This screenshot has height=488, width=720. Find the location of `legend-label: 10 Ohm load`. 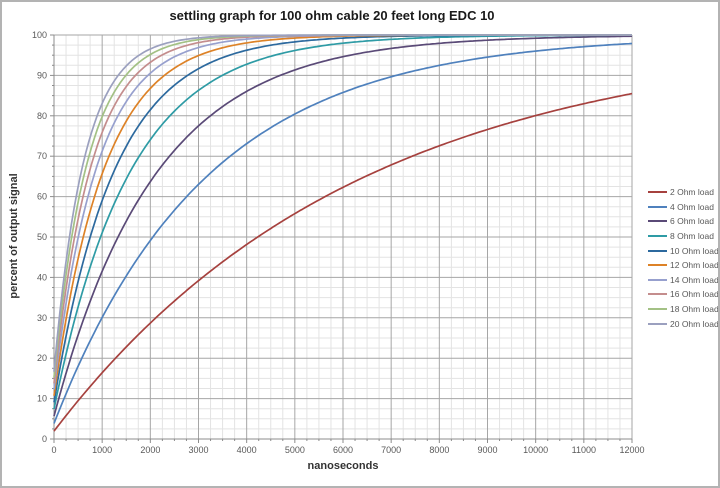

legend-label: 10 Ohm load is located at coordinates (694, 250).